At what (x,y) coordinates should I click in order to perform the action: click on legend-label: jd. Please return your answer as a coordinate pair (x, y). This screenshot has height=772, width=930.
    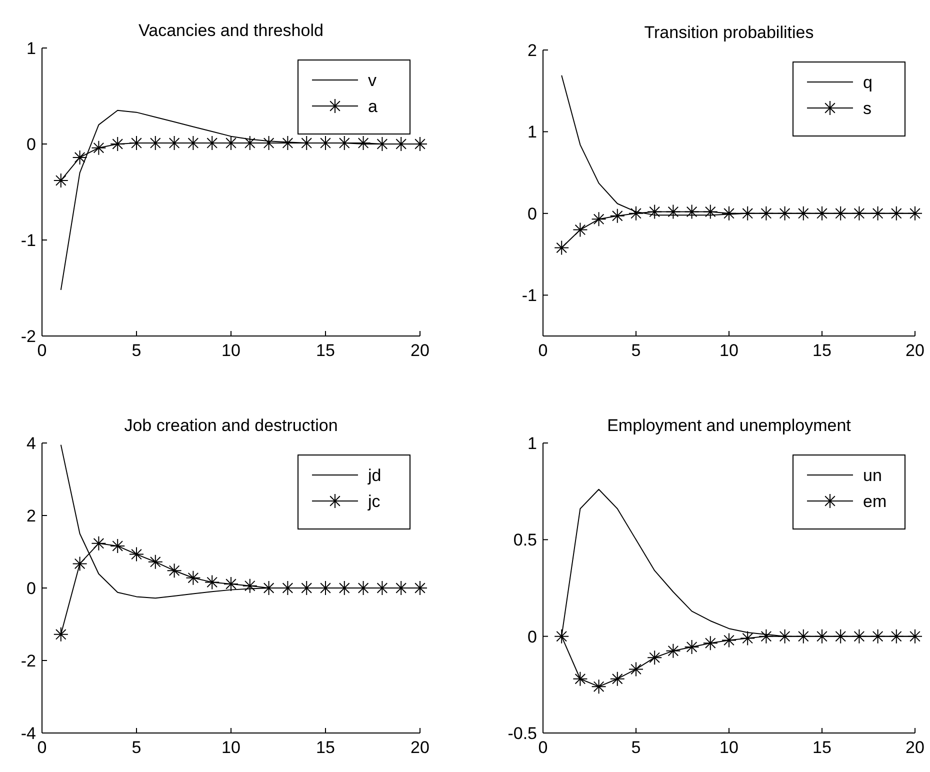
    Looking at the image, I should click on (374, 475).